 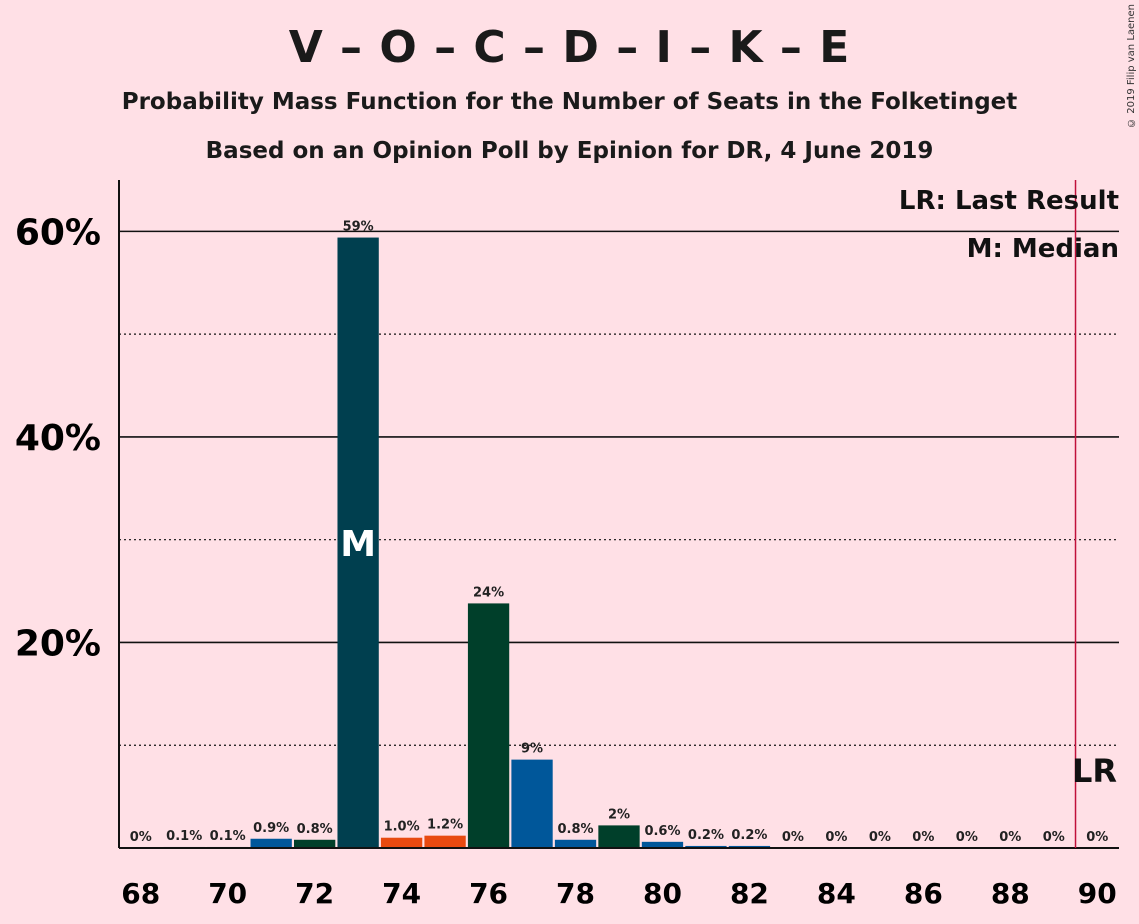 I want to click on x-tick-label: 90, so click(x=1097, y=893).